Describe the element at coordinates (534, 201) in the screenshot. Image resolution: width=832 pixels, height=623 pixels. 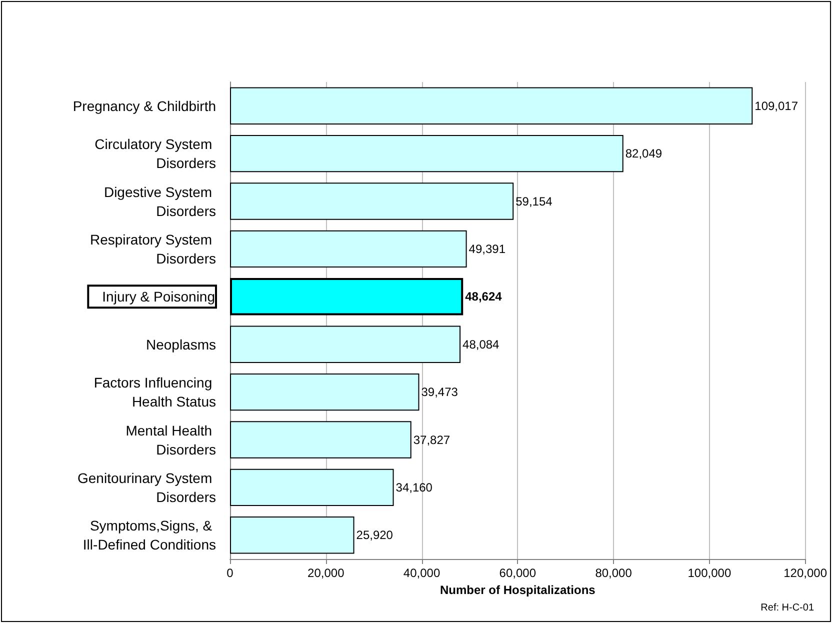
I see `data-label: 59,154` at that location.